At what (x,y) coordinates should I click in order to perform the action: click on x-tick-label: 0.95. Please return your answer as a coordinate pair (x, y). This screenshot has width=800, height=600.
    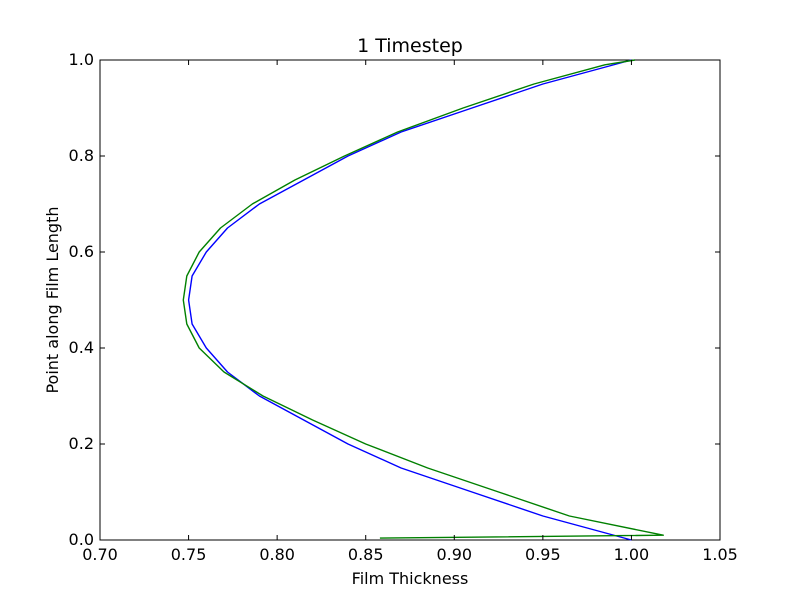
    Looking at the image, I should click on (543, 554).